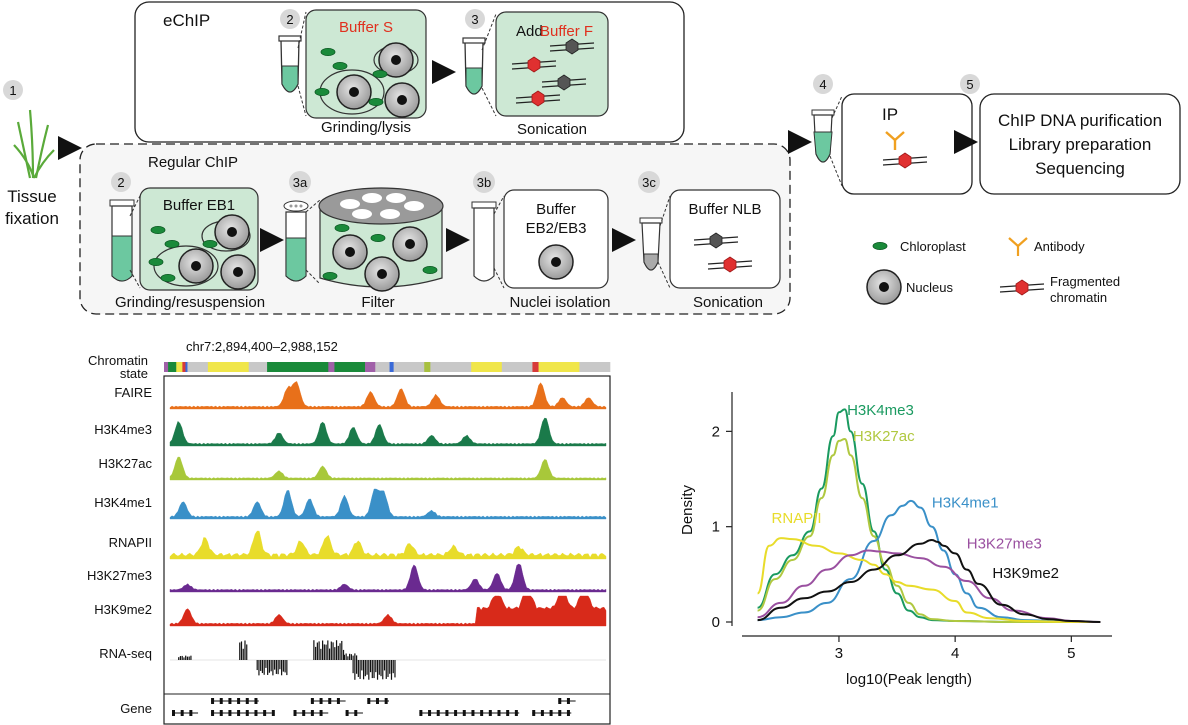 The height and width of the screenshot is (725, 1188). I want to click on regular-step3c-box, so click(725, 239).